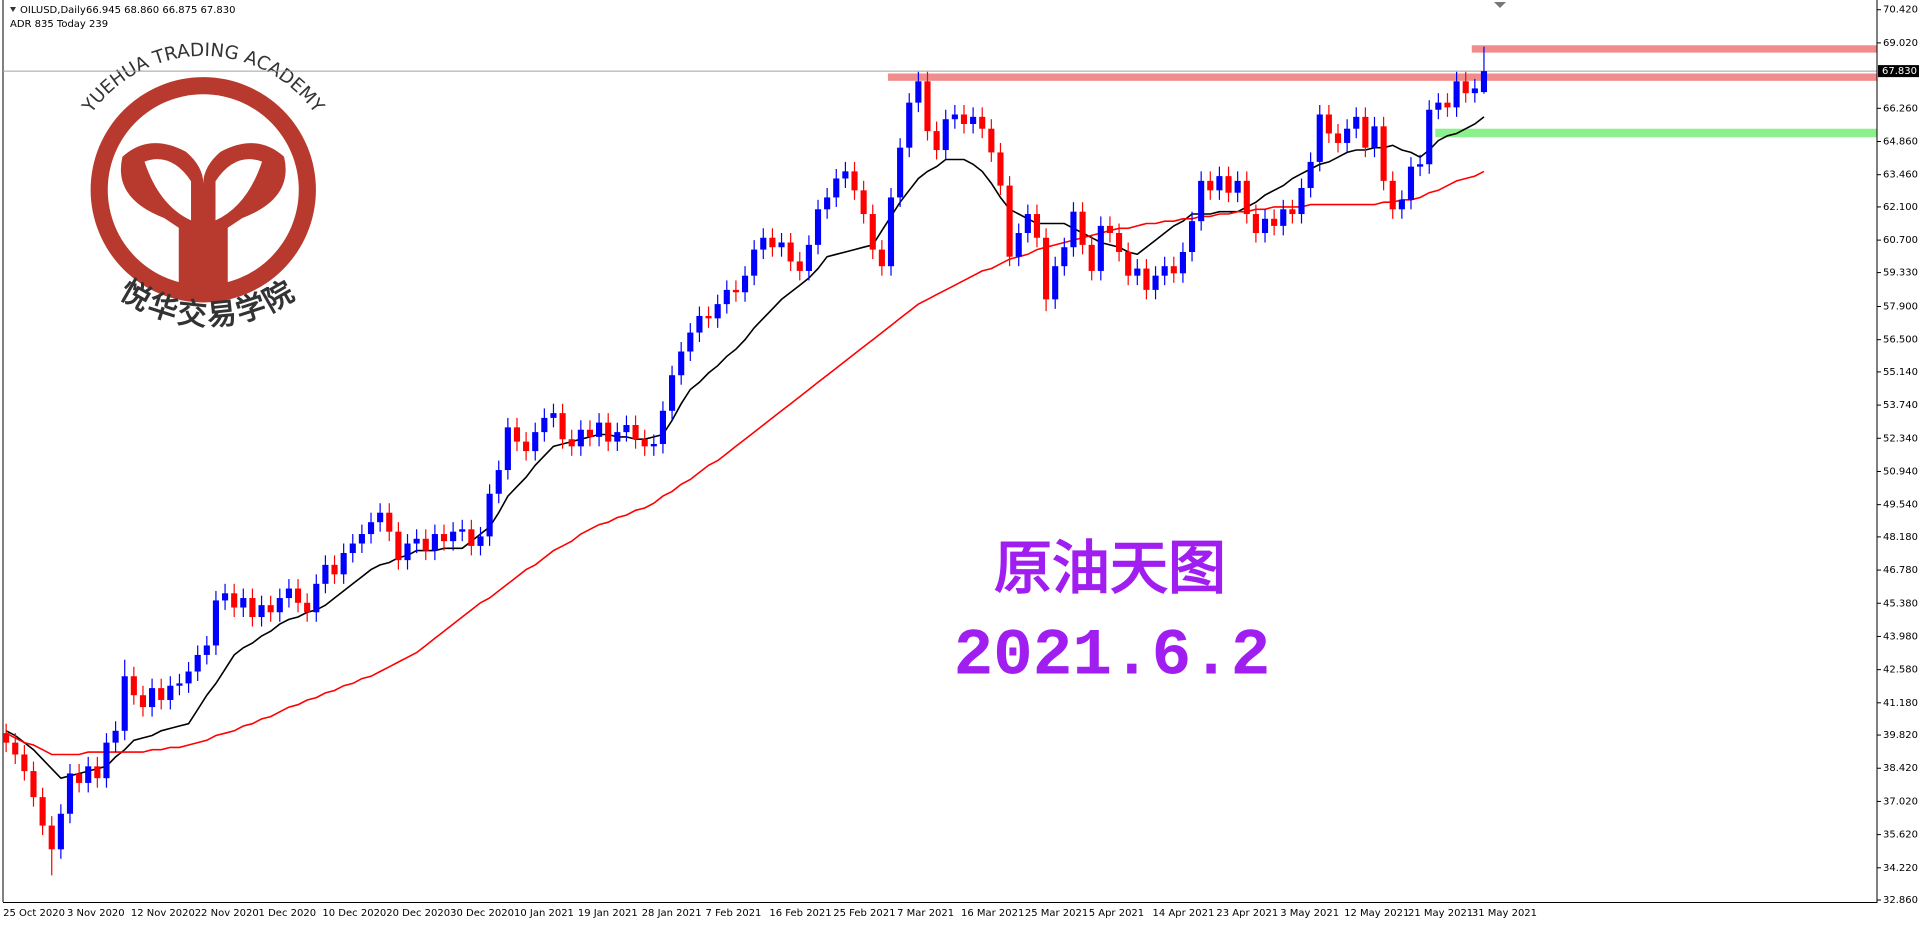 This screenshot has width=1920, height=927. What do you see at coordinates (13, 9) in the screenshot?
I see `menu-arrow` at bounding box center [13, 9].